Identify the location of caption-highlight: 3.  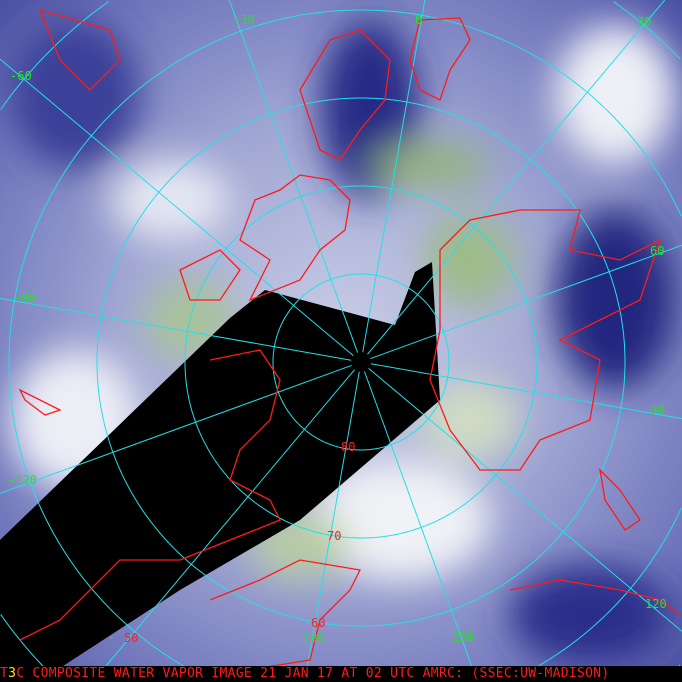
(12, 673).